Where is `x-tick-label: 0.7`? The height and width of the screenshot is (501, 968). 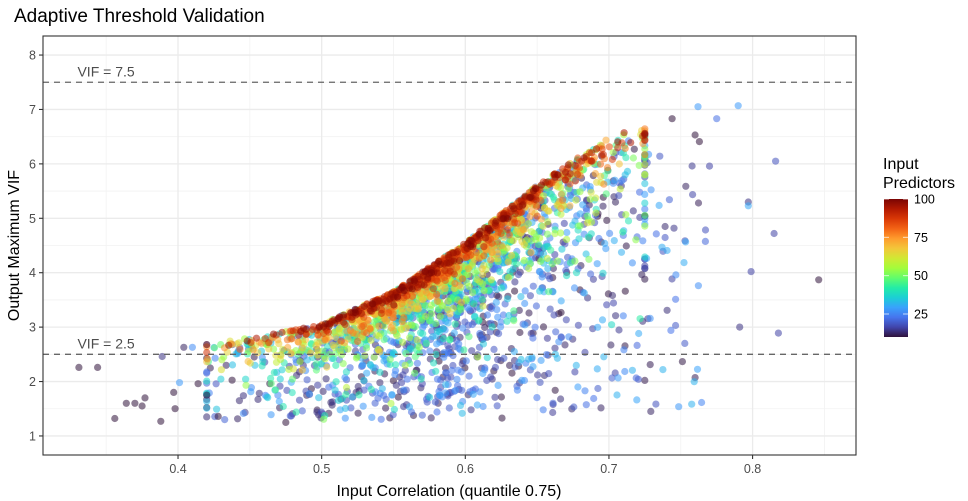 x-tick-label: 0.7 is located at coordinates (608, 469).